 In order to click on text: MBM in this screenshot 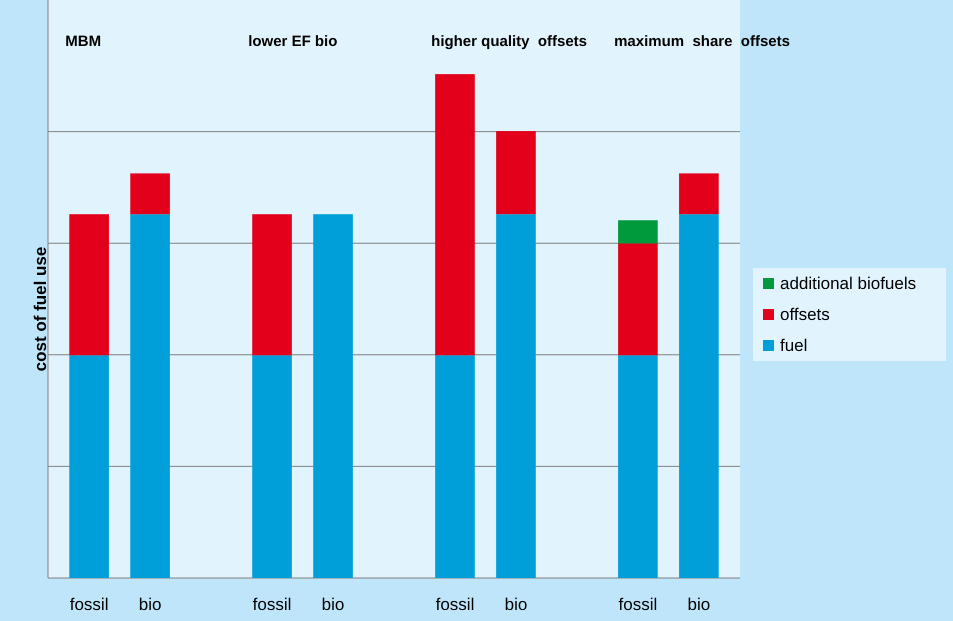, I will do `click(83, 41)`.